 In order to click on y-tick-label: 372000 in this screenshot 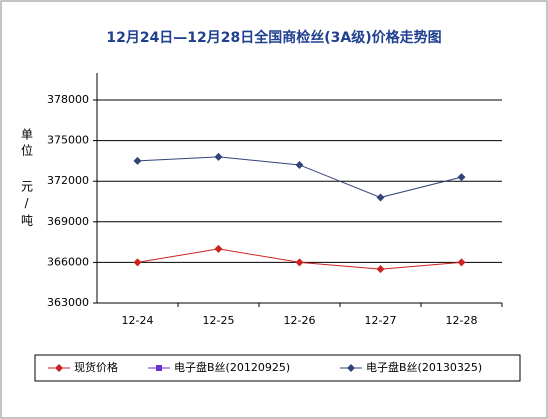, I will do `click(68, 180)`.